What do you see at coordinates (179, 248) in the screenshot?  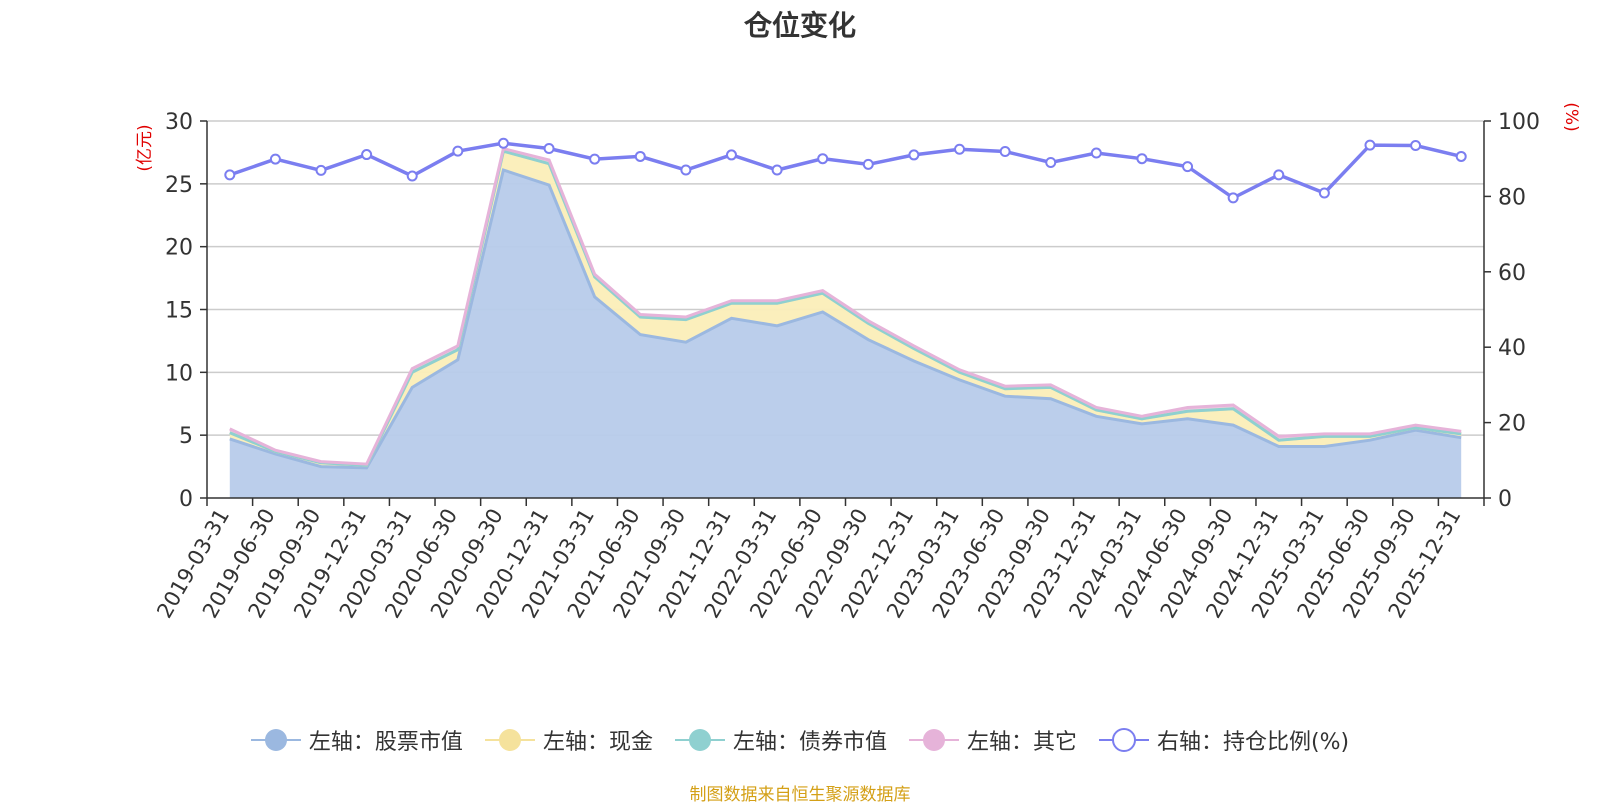 I see `left-tick-label: 20` at bounding box center [179, 248].